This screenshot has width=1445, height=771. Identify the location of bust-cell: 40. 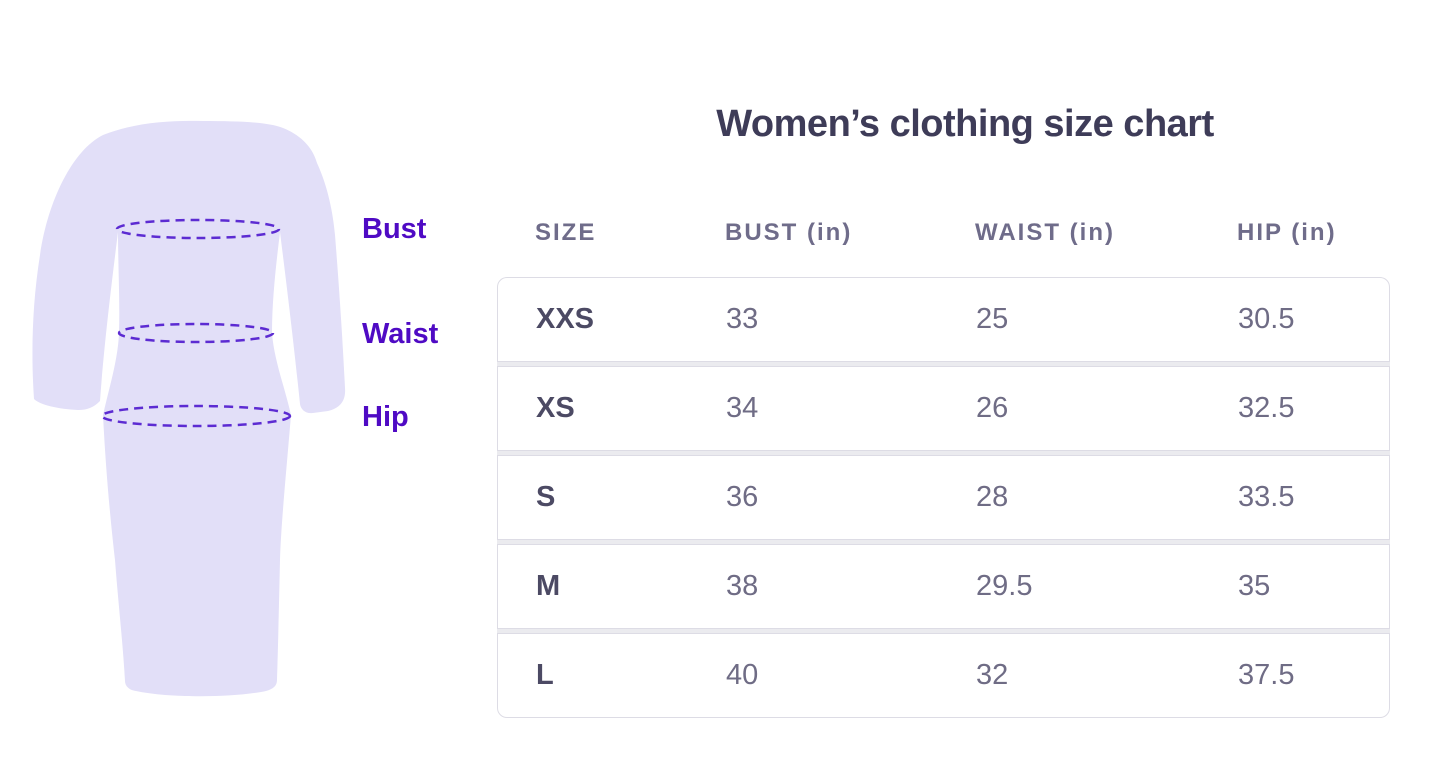
(742, 675).